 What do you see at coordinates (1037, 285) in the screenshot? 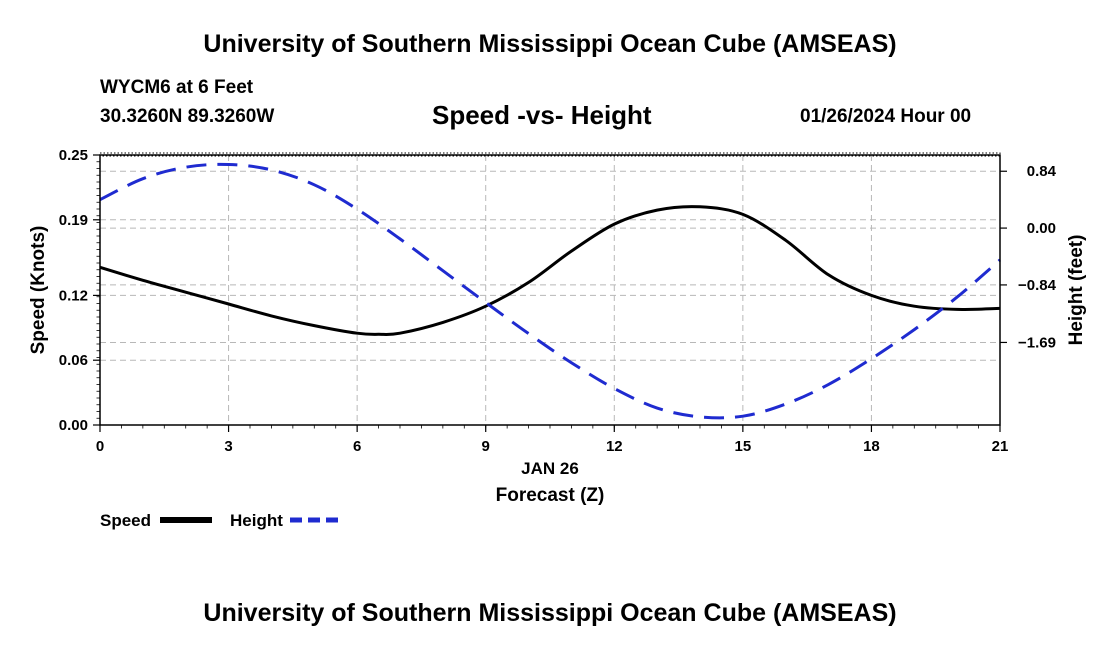
I see `y-right-tick-label: −0.84` at bounding box center [1037, 285].